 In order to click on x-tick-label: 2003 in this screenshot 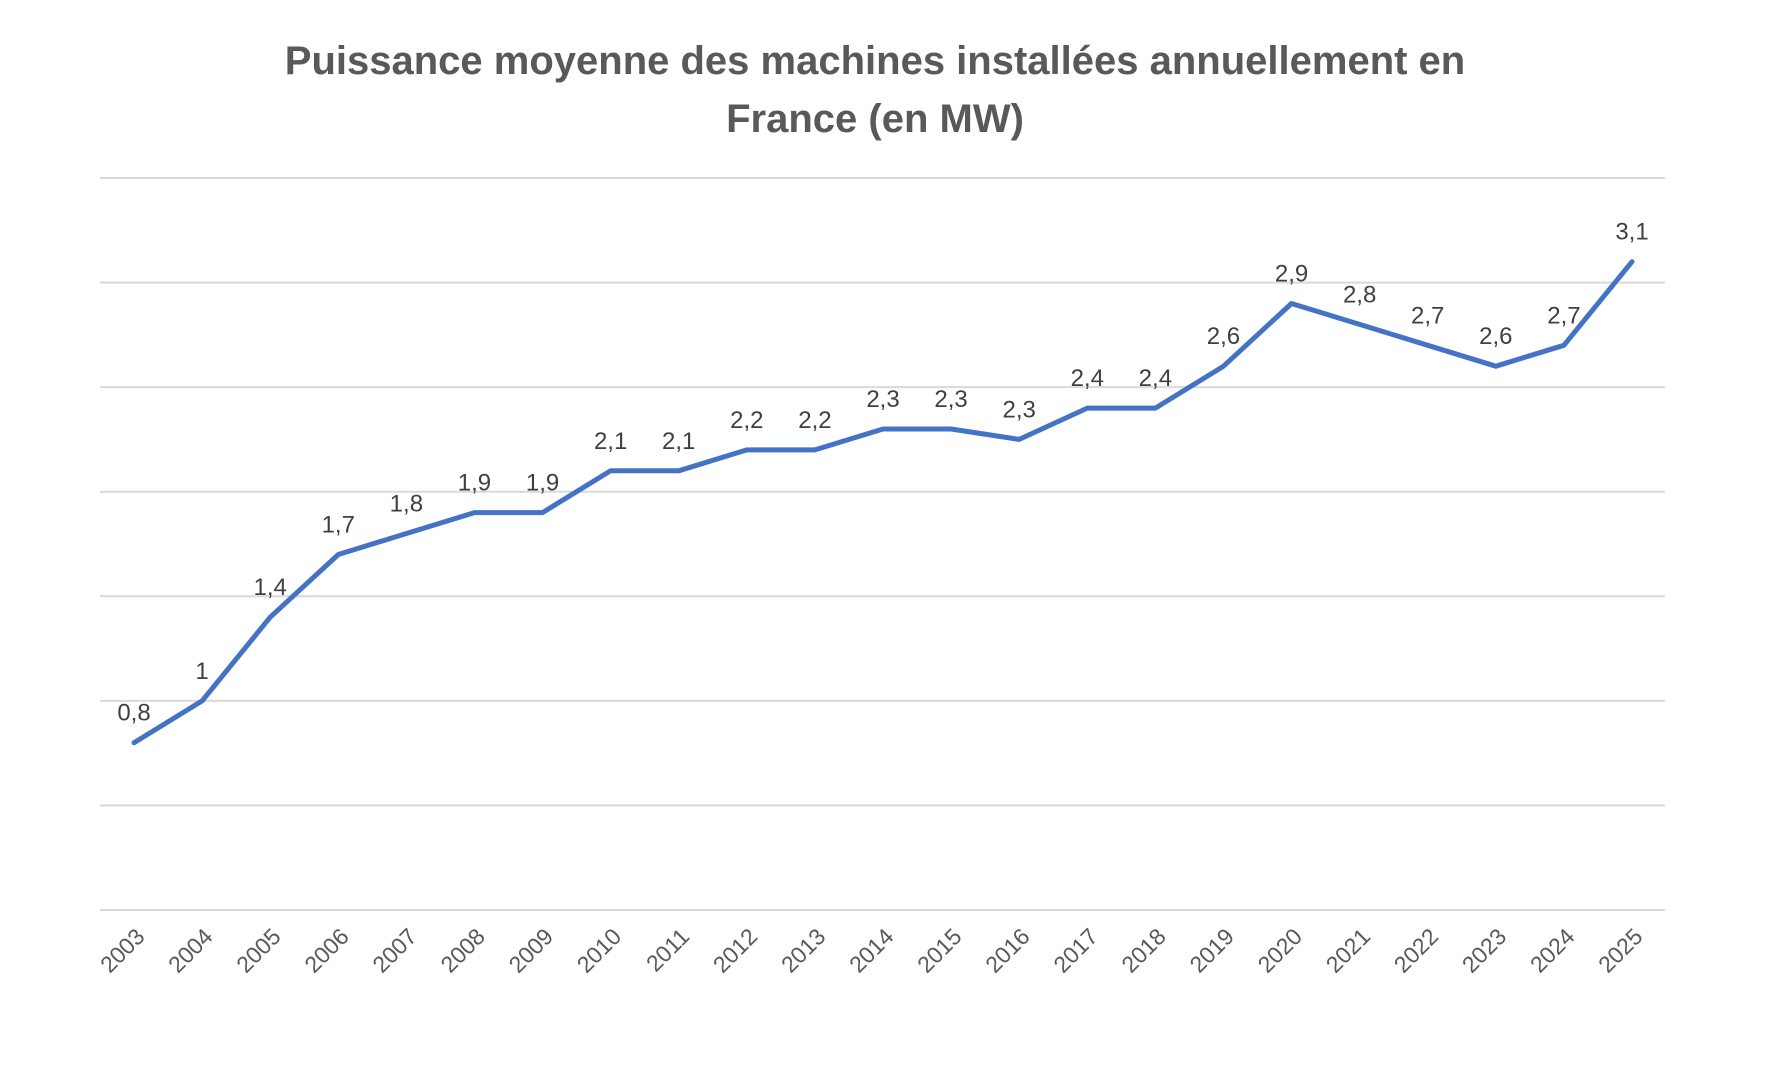, I will do `click(122, 950)`.